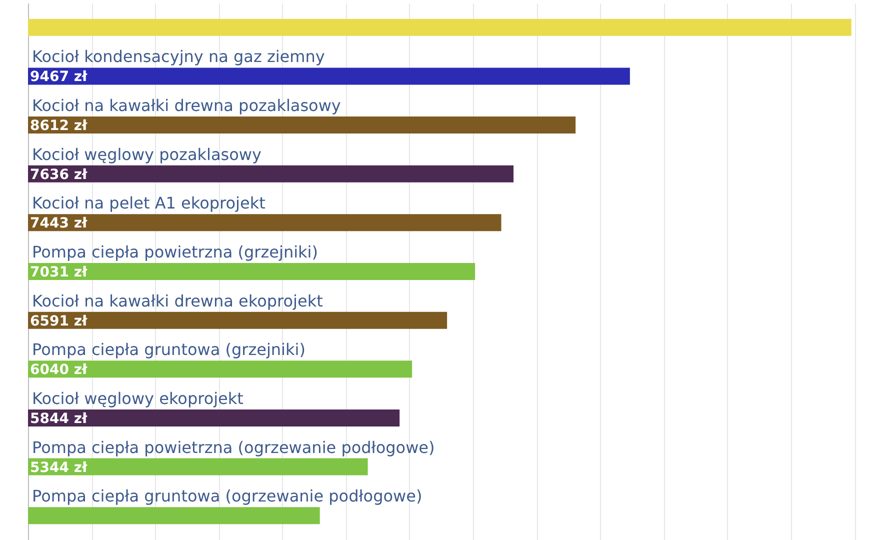 Image resolution: width=880 pixels, height=540 pixels. Describe the element at coordinates (186, 106) in the screenshot. I see `y-tick-label: Kocioł na kawałki drewna pozaklasowy` at that location.